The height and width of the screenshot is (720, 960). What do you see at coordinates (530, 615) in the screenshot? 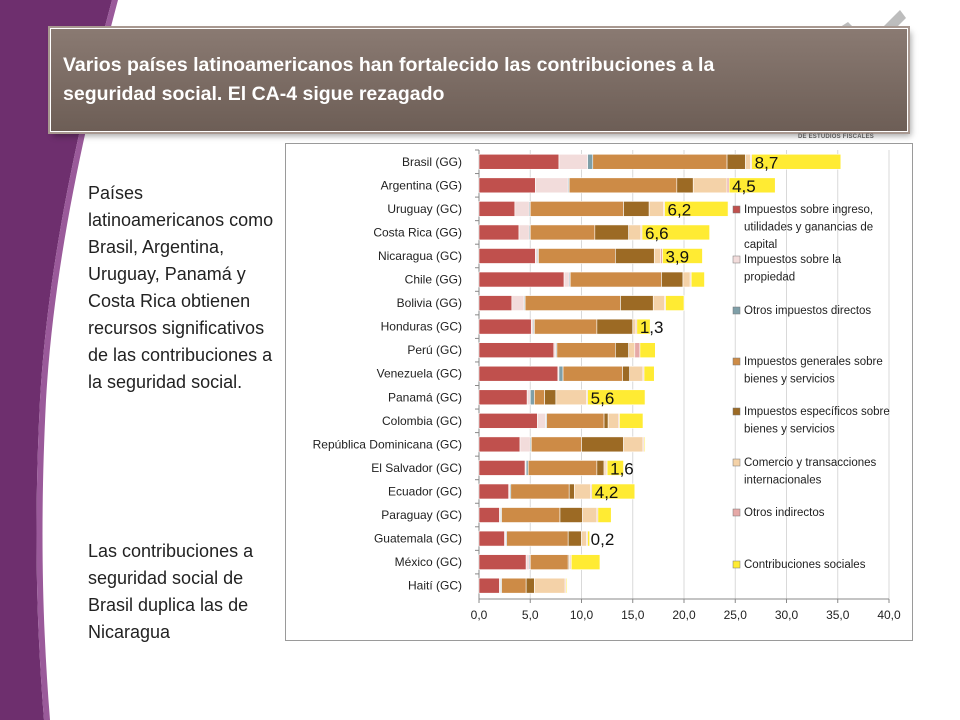
I see `x-tick-label: 5,0` at bounding box center [530, 615].